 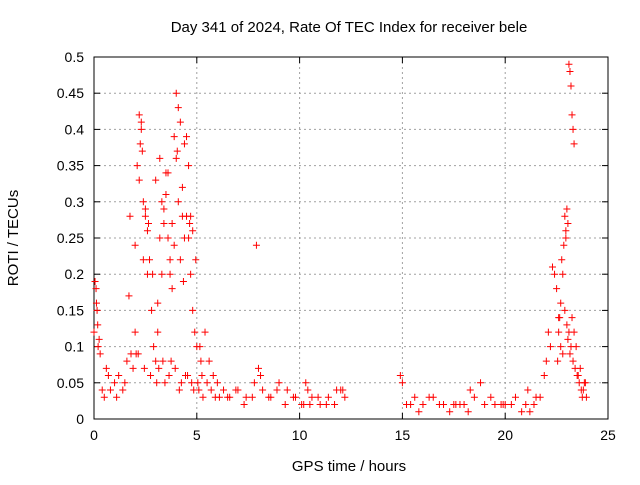 What do you see at coordinates (70, 166) in the screenshot?
I see `y-tick-label: 0.35` at bounding box center [70, 166].